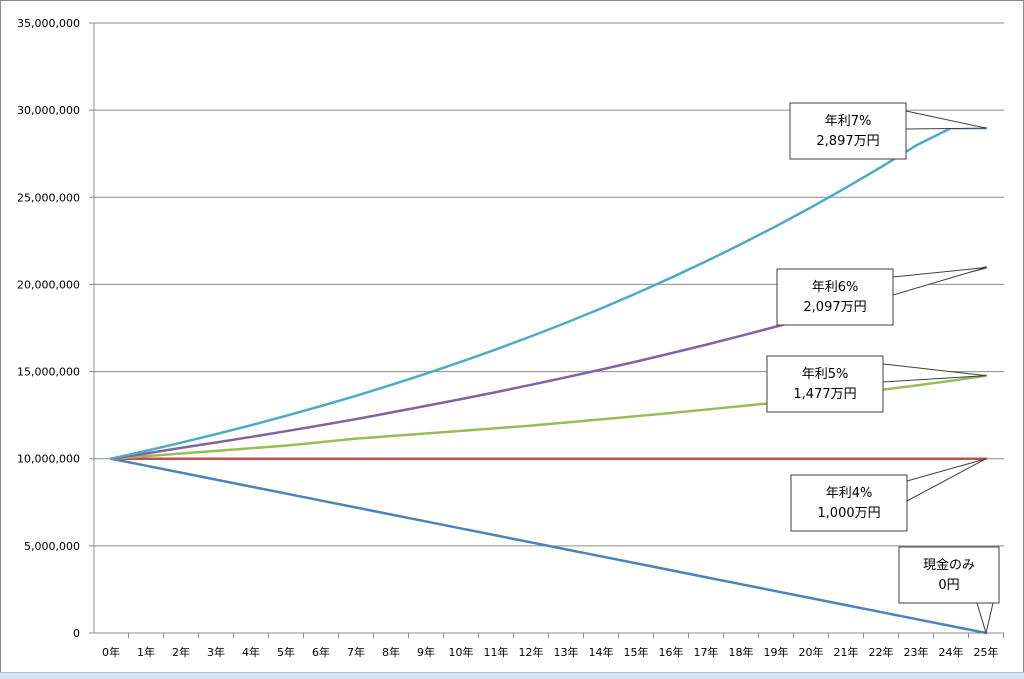 The width and height of the screenshot is (1024, 679). Describe the element at coordinates (848, 121) in the screenshot. I see `callout-label-title: 年利7%` at that location.